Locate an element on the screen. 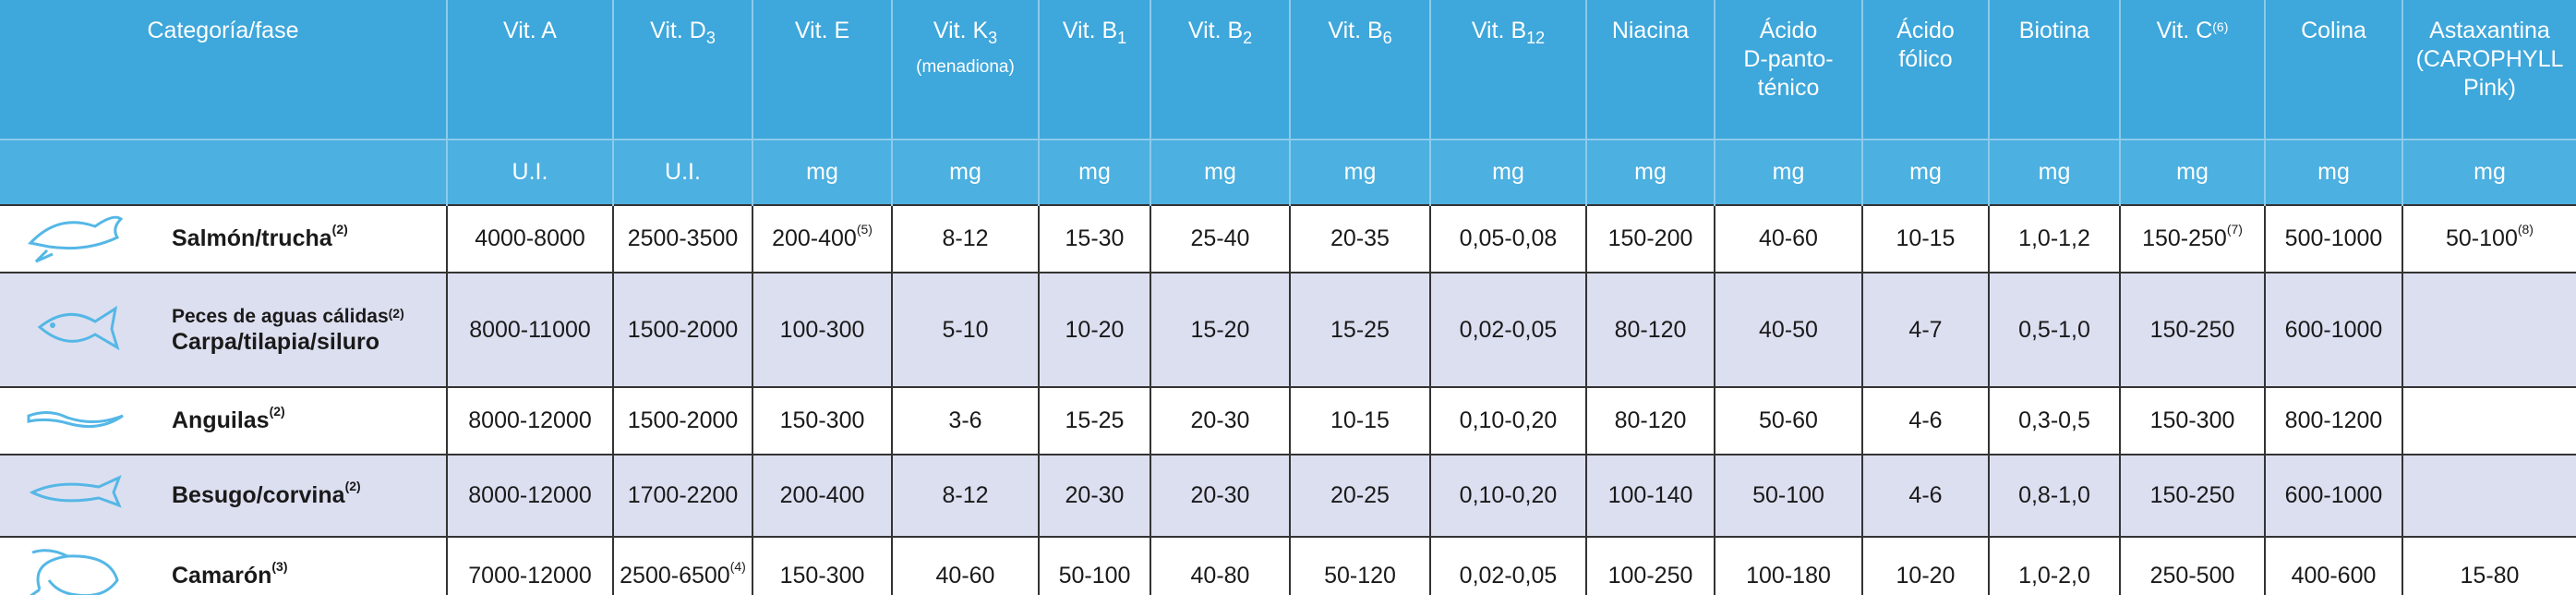 The height and width of the screenshot is (595, 2576). value-cell: 200-400(5) is located at coordinates (822, 238).